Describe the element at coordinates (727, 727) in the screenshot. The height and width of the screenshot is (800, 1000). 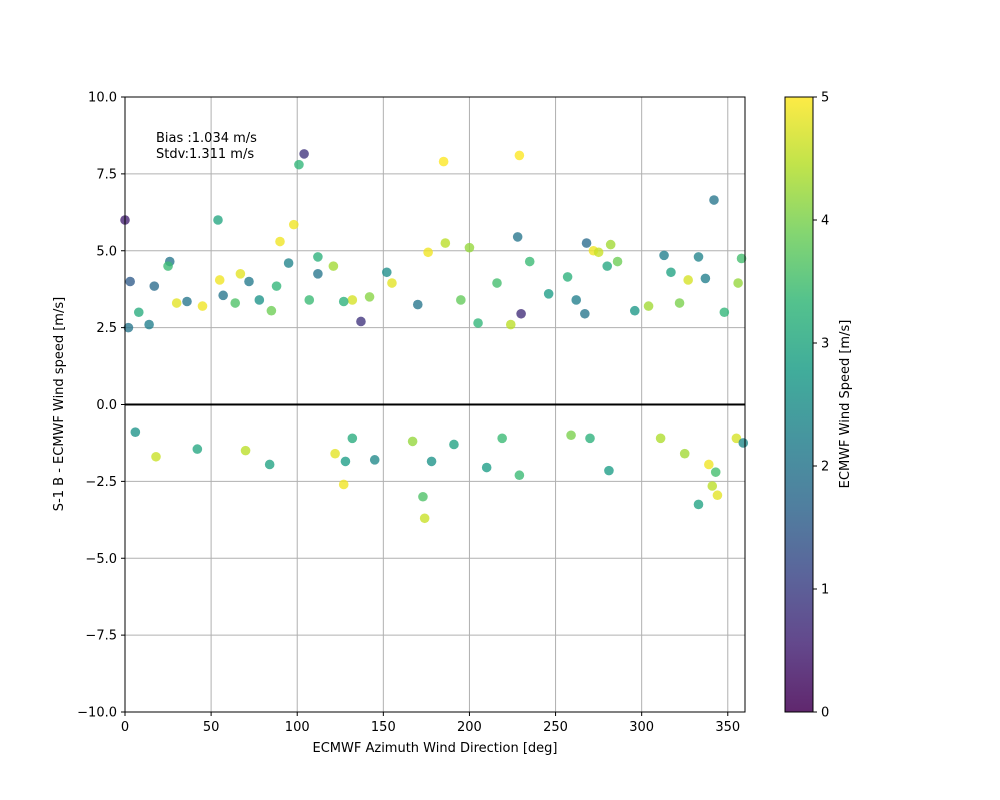
I see `x-tick-label: 350` at that location.